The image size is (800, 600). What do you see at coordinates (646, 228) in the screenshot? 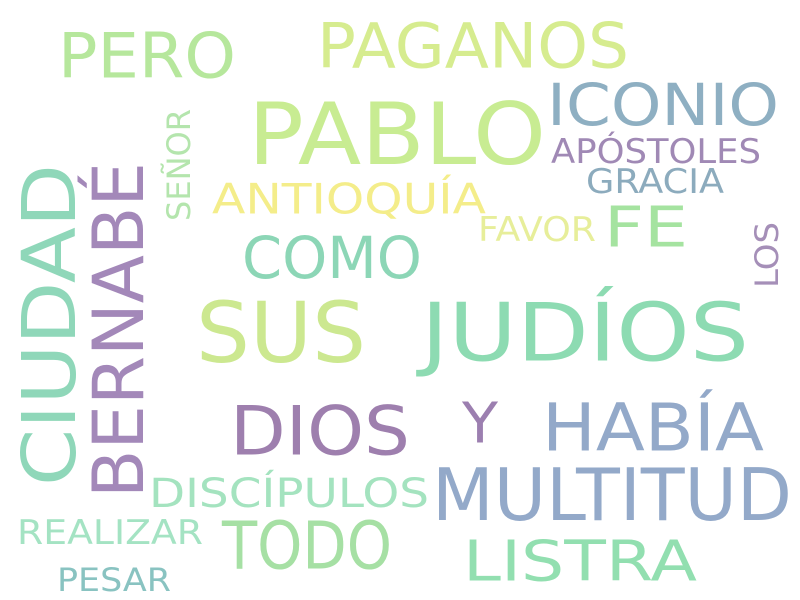
I see `word-fe: FE` at bounding box center [646, 228].